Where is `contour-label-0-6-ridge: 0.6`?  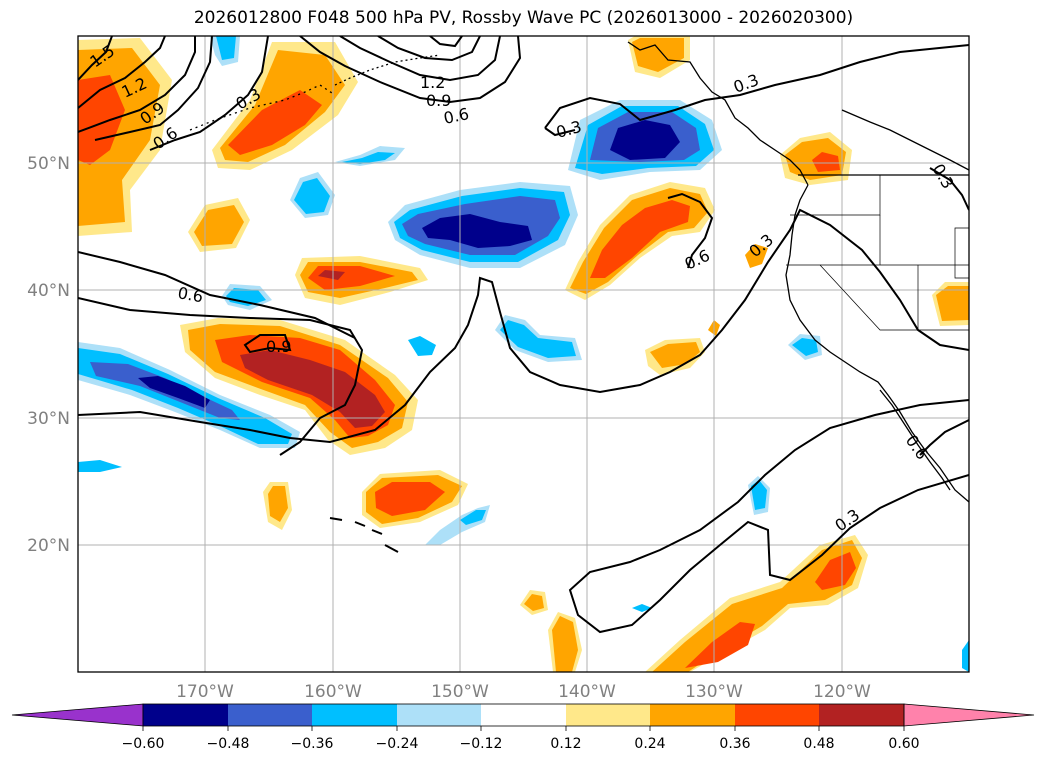 contour-label-0-6-ridge: 0.6 is located at coordinates (456, 116).